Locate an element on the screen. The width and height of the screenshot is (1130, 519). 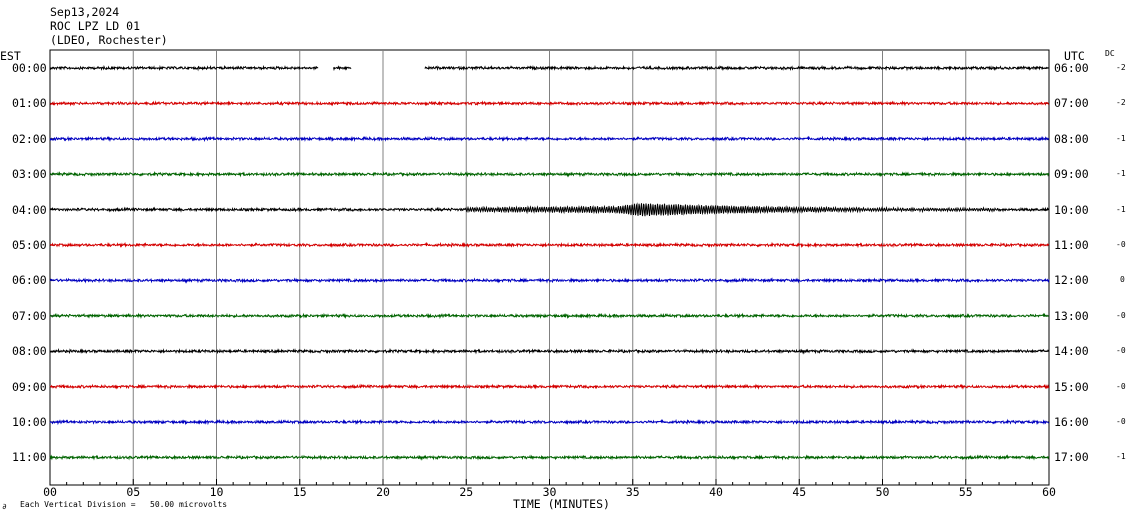
row-dc-offset: 0 is located at coordinates (1122, 280).